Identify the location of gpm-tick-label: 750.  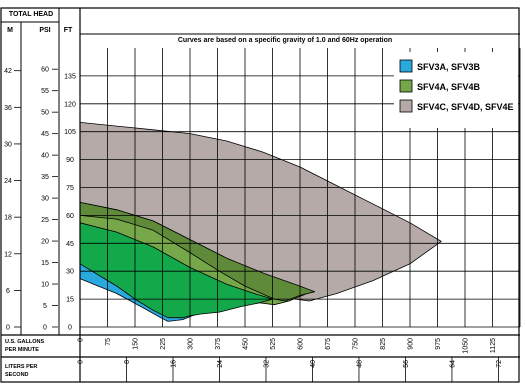
(356, 344).